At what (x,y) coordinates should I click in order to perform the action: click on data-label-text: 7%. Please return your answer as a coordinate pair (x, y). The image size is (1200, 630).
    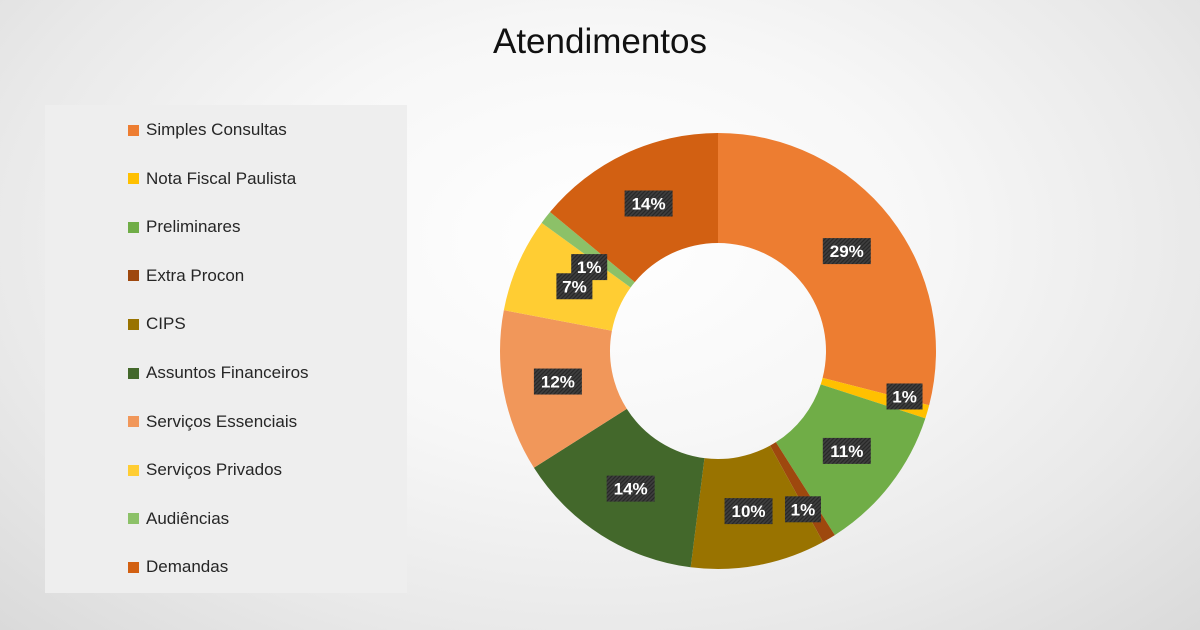
    Looking at the image, I should click on (574, 286).